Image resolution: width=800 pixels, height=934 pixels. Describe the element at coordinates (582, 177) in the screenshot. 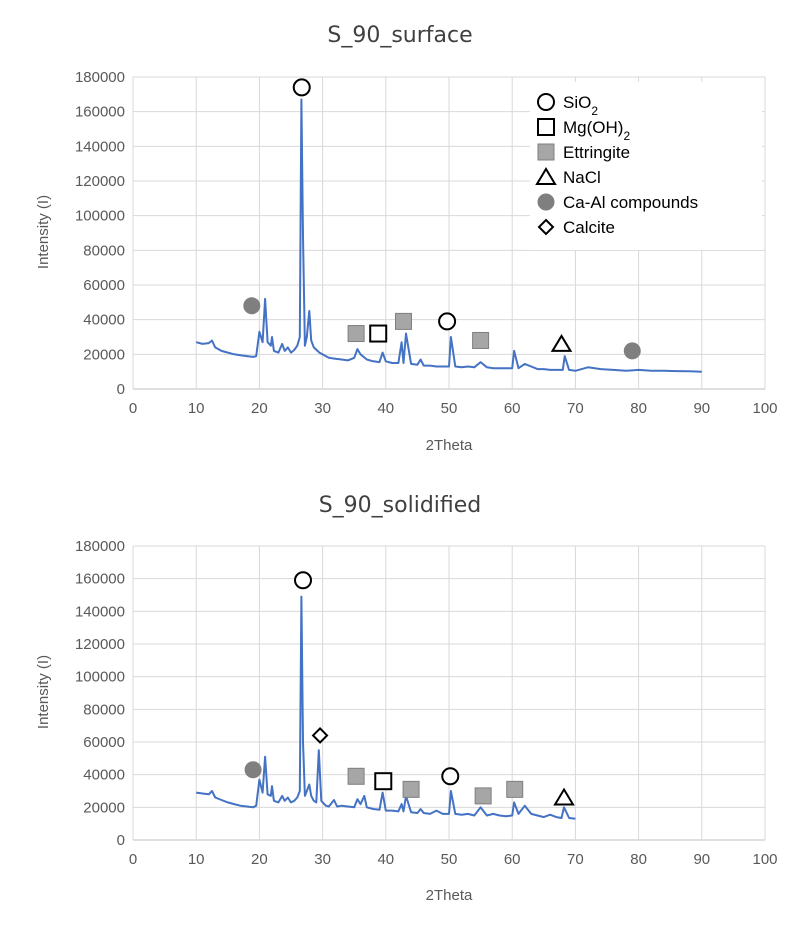

I see `legend-entry-label: NaCl` at that location.